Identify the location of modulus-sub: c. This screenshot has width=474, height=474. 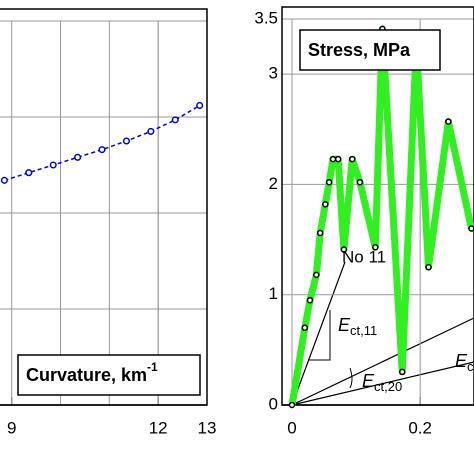
(470, 366).